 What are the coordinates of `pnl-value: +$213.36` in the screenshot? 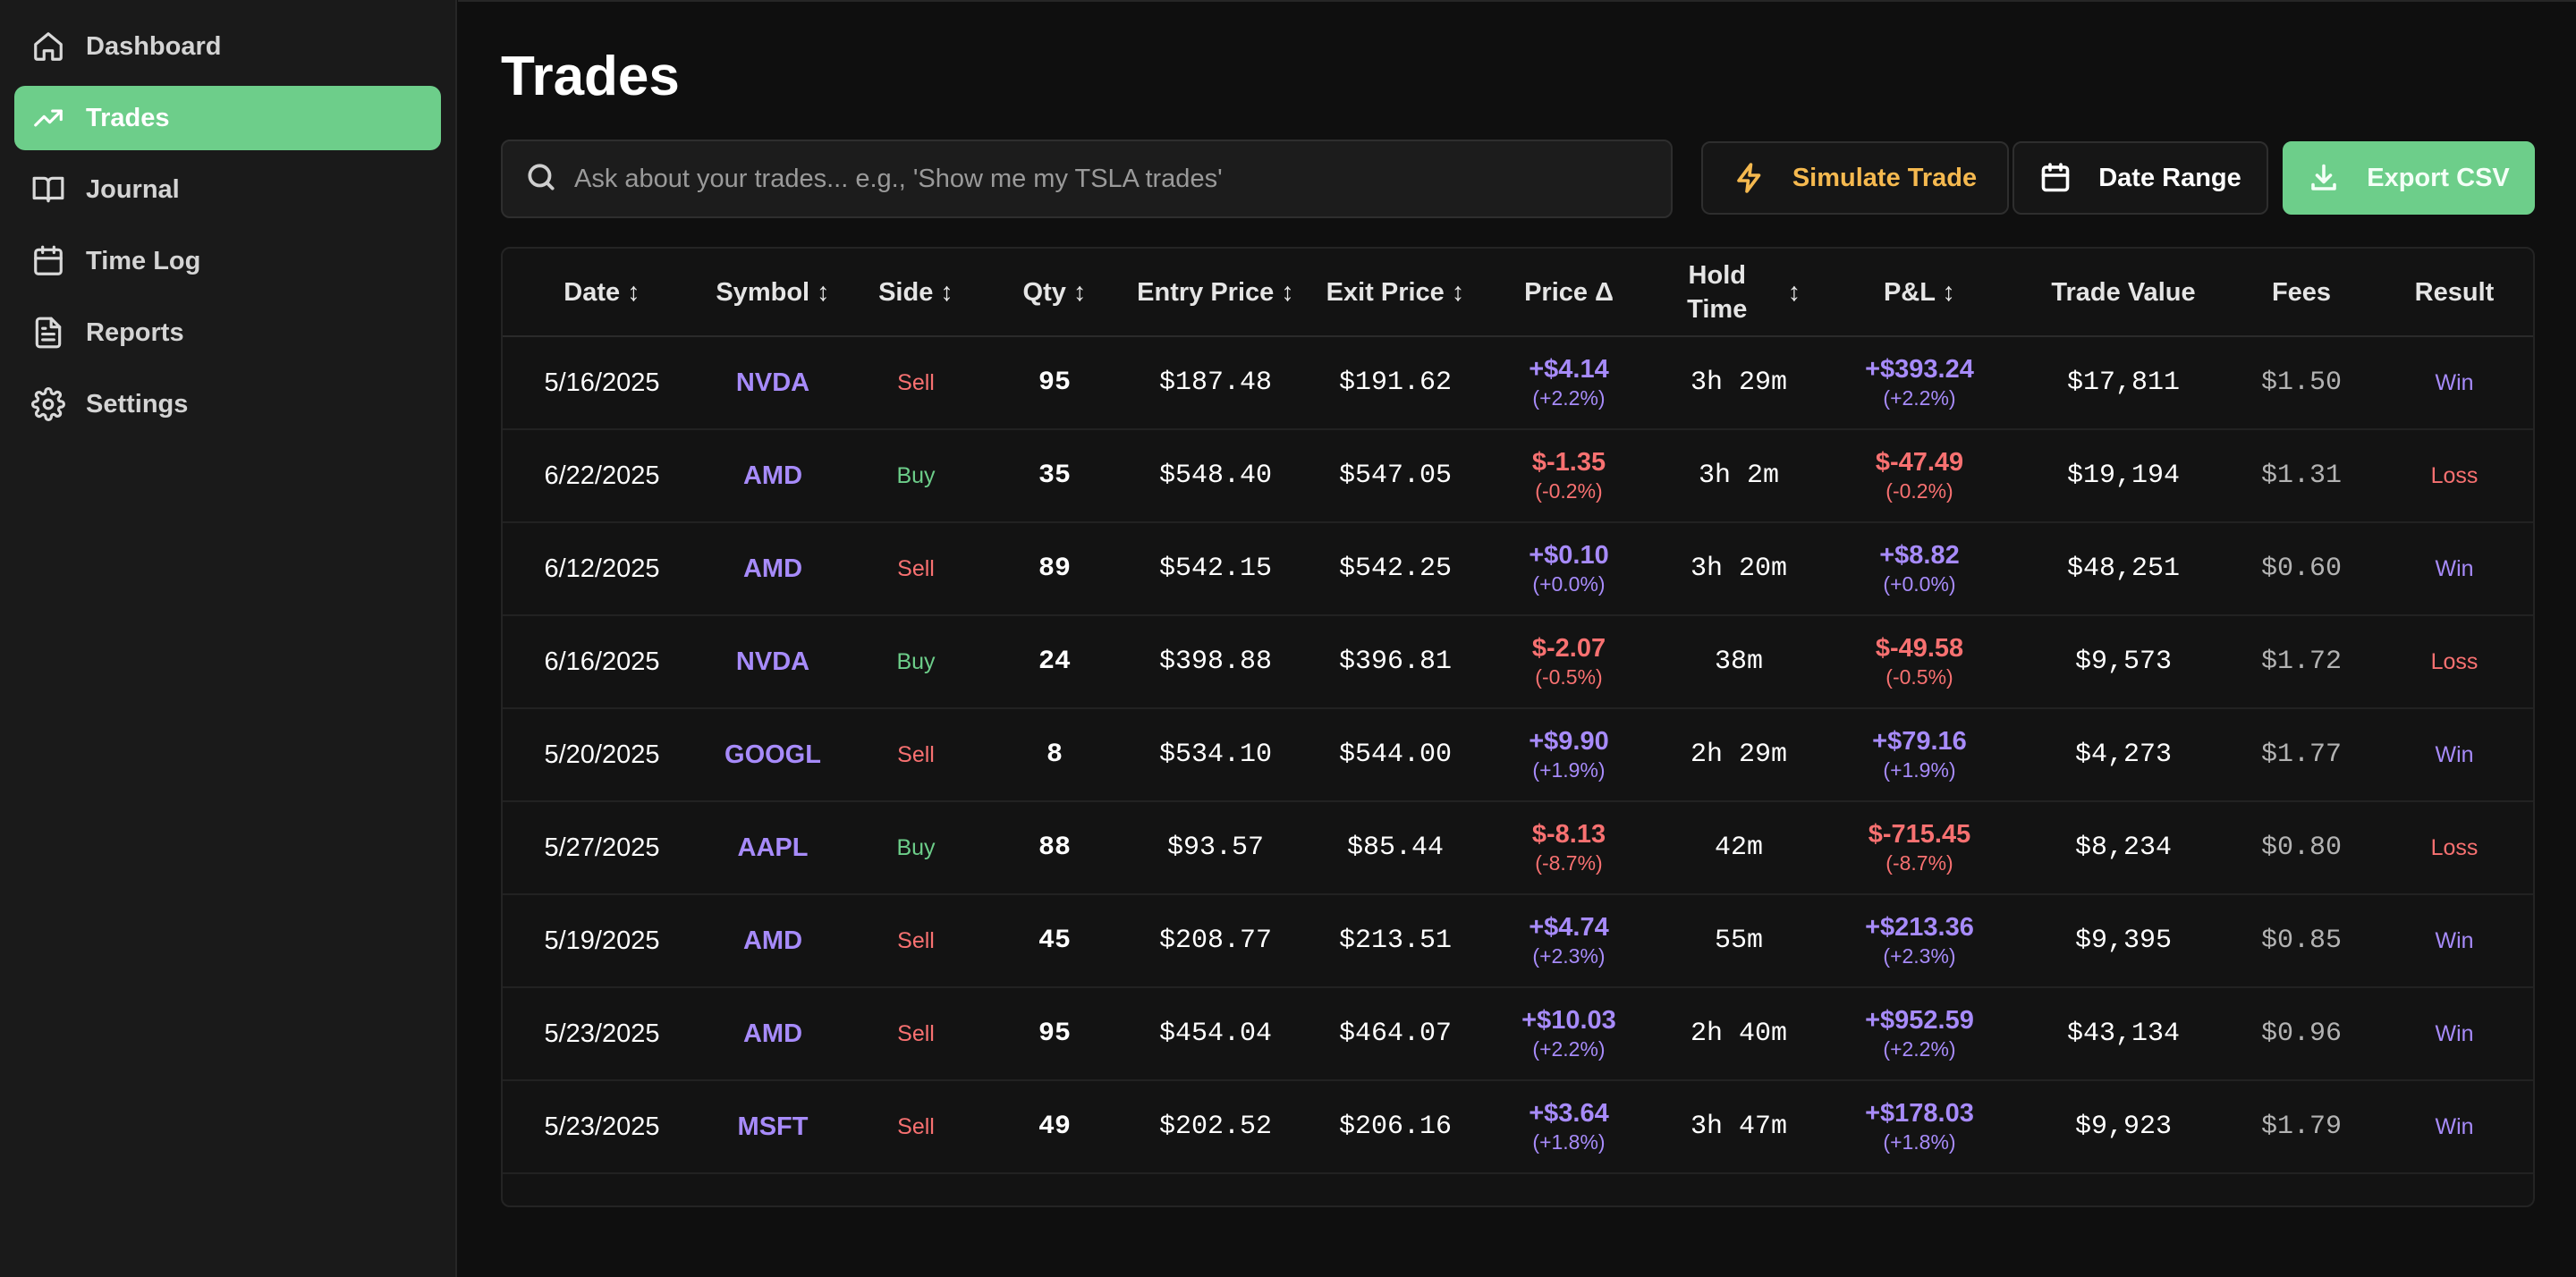 It's located at (1919, 928).